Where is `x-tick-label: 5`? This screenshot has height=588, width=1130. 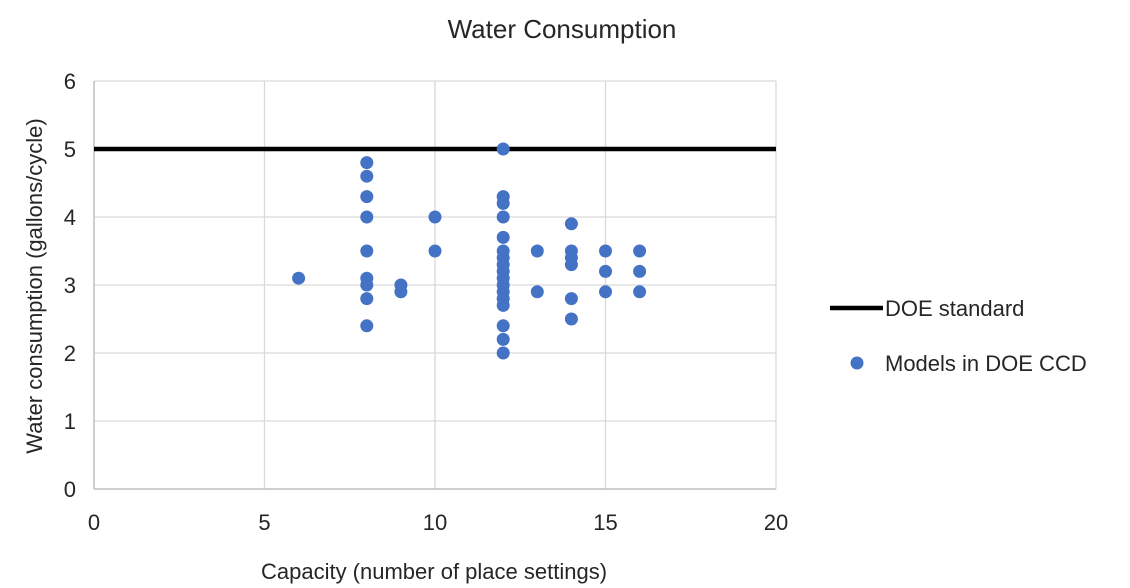
x-tick-label: 5 is located at coordinates (264, 522).